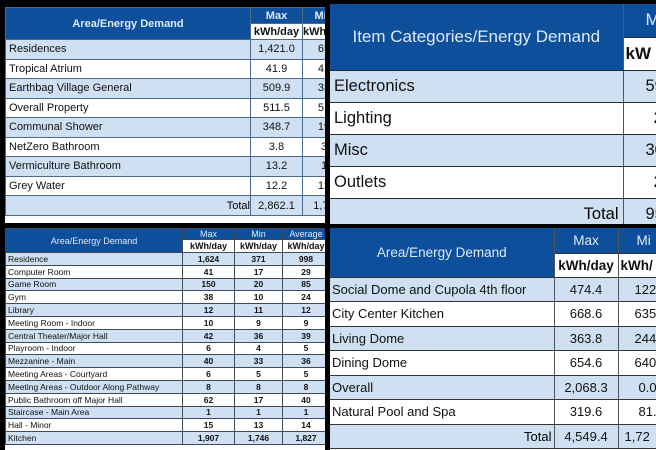 The image size is (656, 450). What do you see at coordinates (586, 387) in the screenshot?
I see `cell-max: 2,068.3` at bounding box center [586, 387].